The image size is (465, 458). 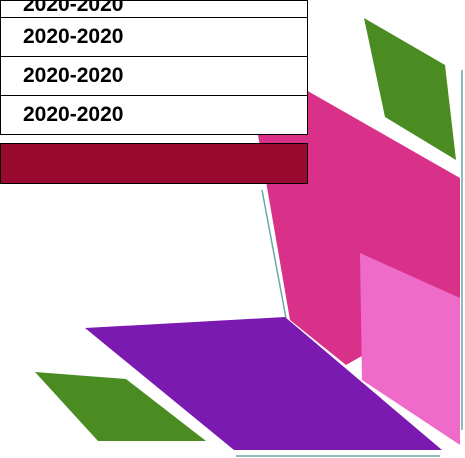 I want to click on green-bottom-shape, so click(x=120, y=406).